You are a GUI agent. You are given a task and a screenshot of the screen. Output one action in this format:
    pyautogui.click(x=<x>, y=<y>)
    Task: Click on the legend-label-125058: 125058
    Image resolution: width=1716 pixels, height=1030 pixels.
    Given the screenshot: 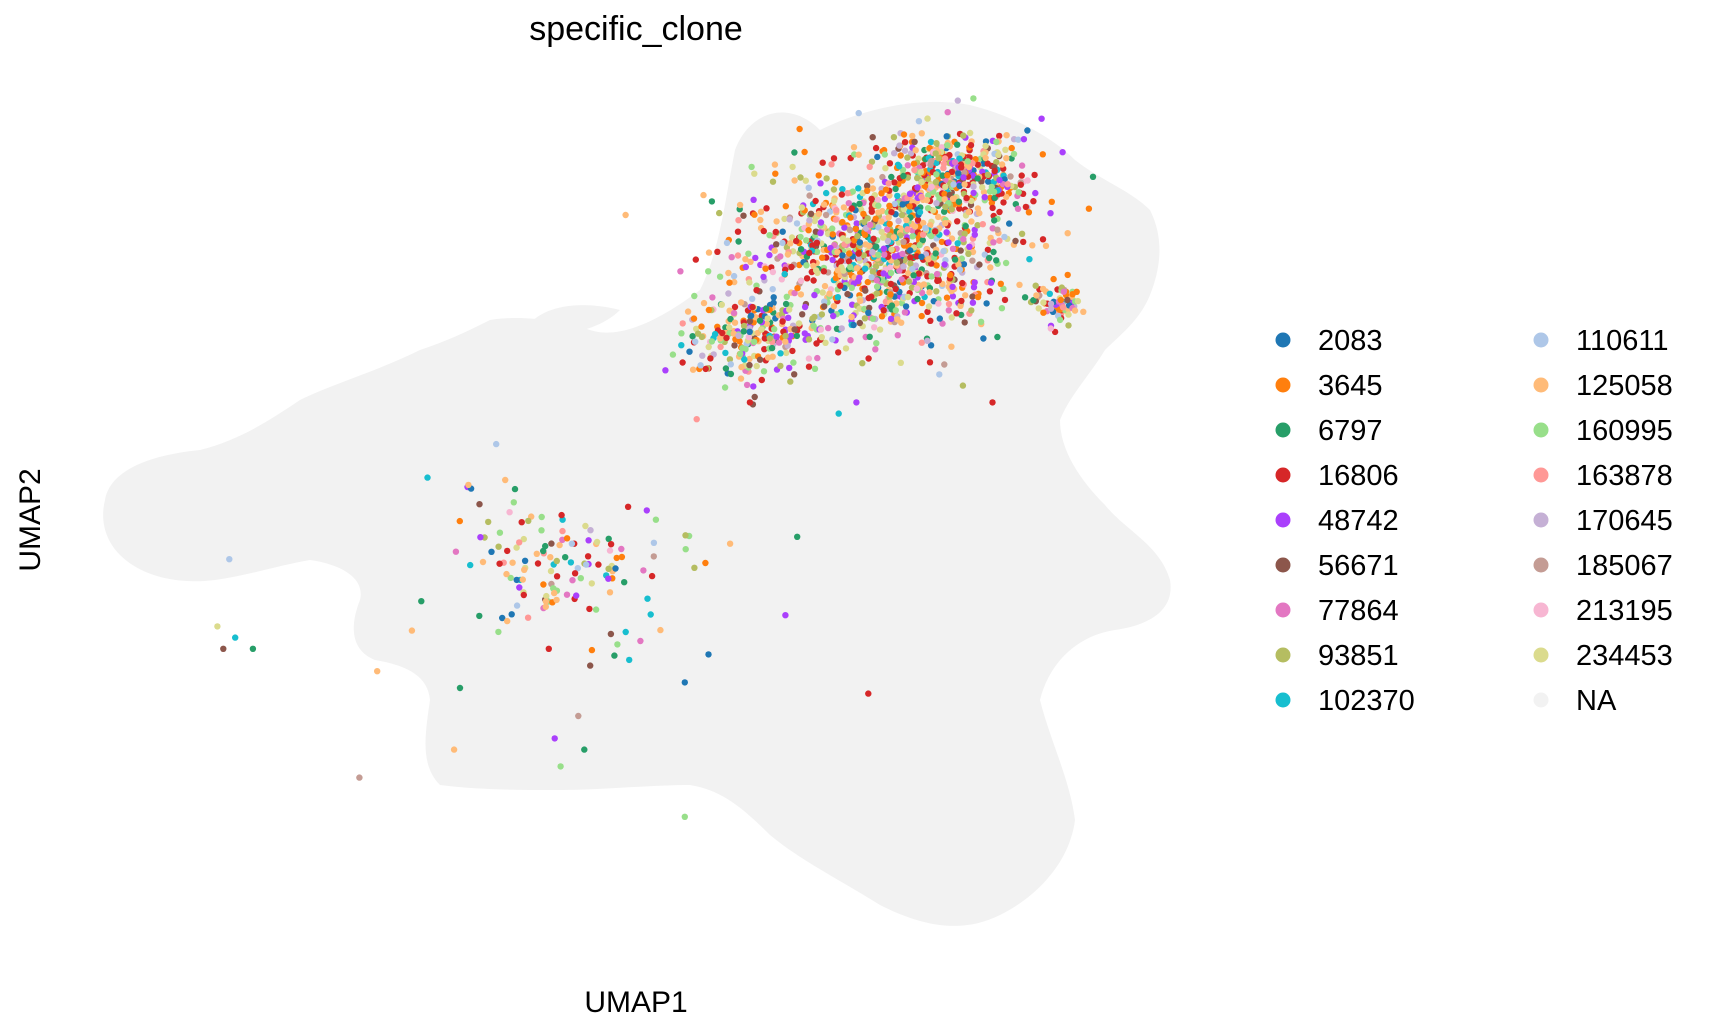 What is the action you would take?
    pyautogui.click(x=1624, y=386)
    